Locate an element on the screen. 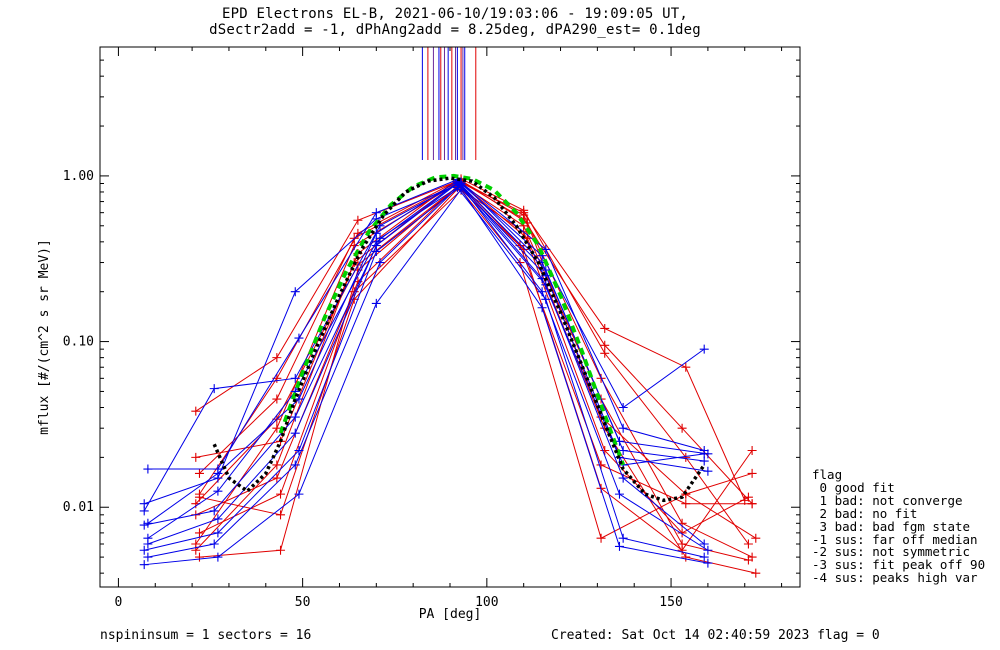  legend-title: flag is located at coordinates (827, 474).